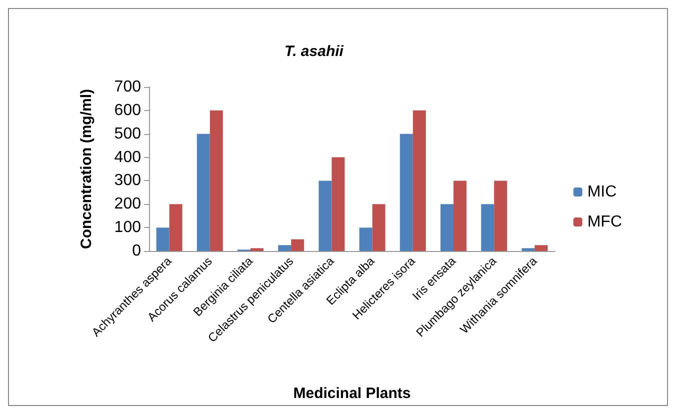  What do you see at coordinates (137, 251) in the screenshot?
I see `y-tick-label: 0` at bounding box center [137, 251].